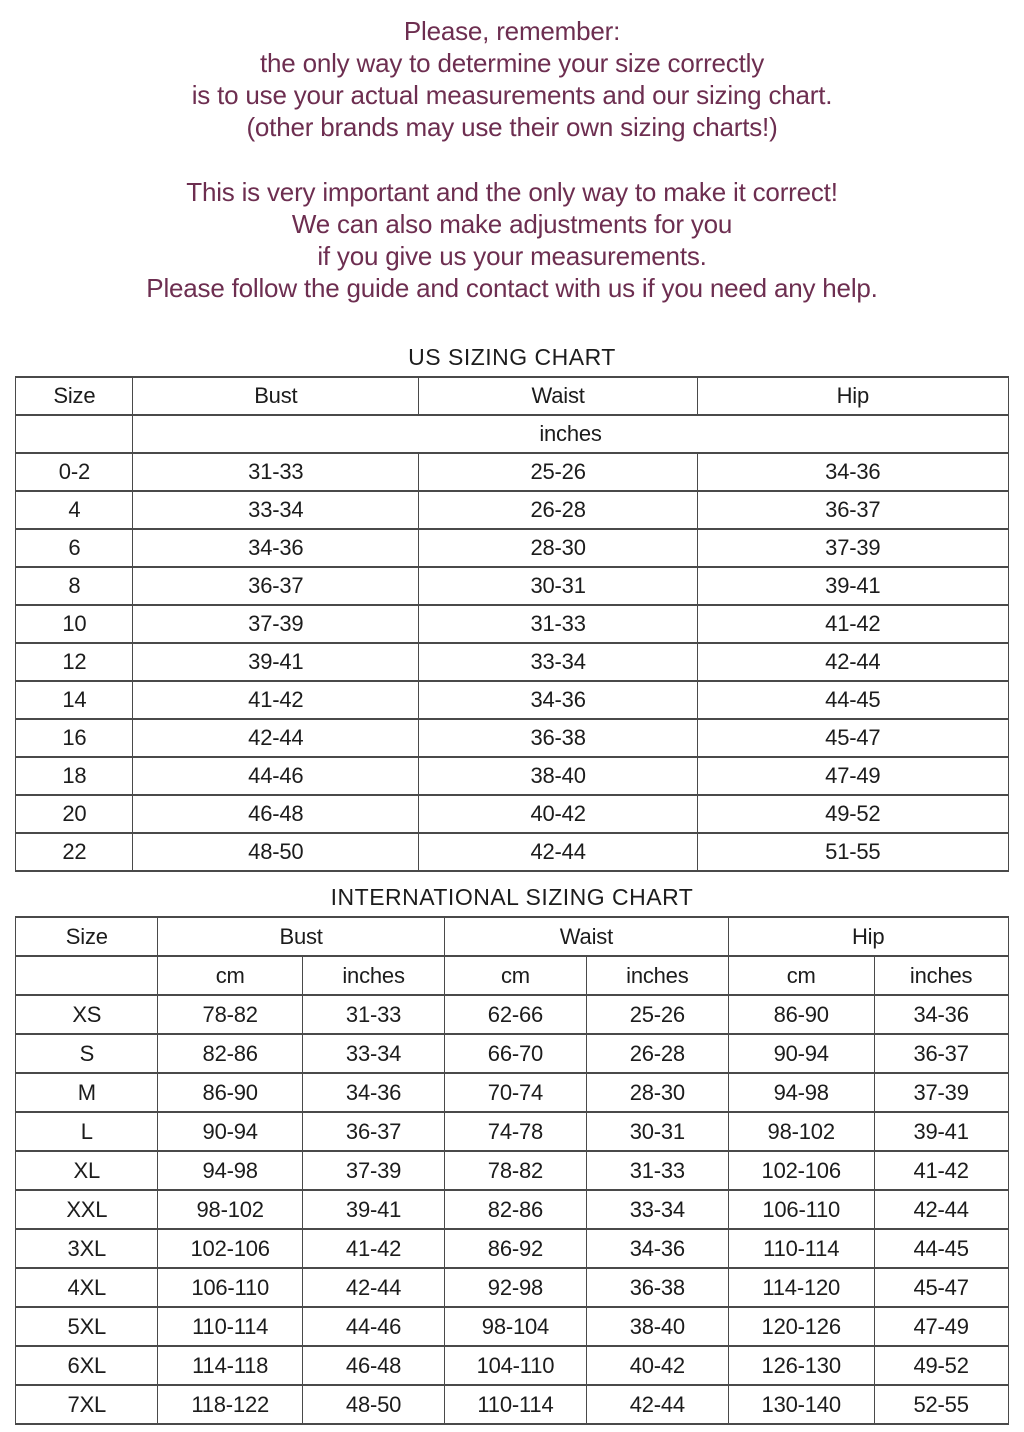 The image size is (1024, 1432). Describe the element at coordinates (512, 510) in the screenshot. I see `table-row: 4 33-34 26-28 36-37` at that location.